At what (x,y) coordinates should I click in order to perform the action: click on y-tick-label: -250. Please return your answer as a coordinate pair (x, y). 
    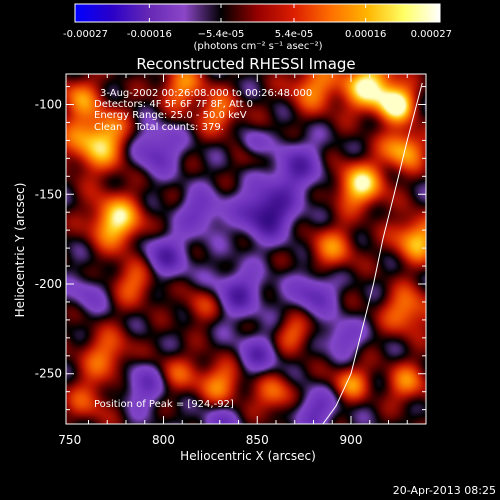
    Looking at the image, I should click on (48, 374).